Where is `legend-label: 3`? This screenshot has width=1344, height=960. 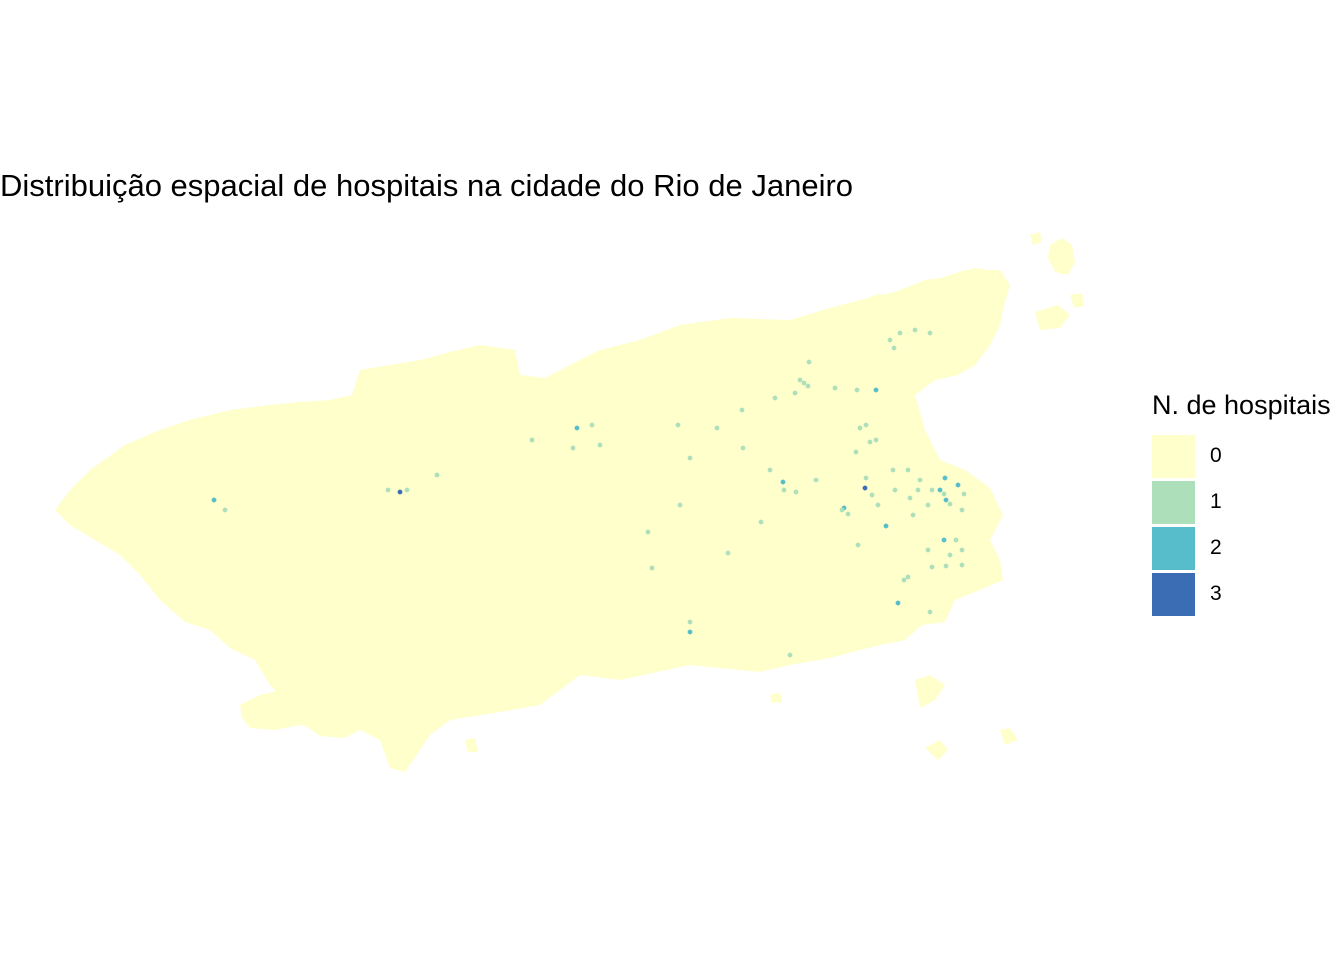
legend-label: 3 is located at coordinates (1216, 593).